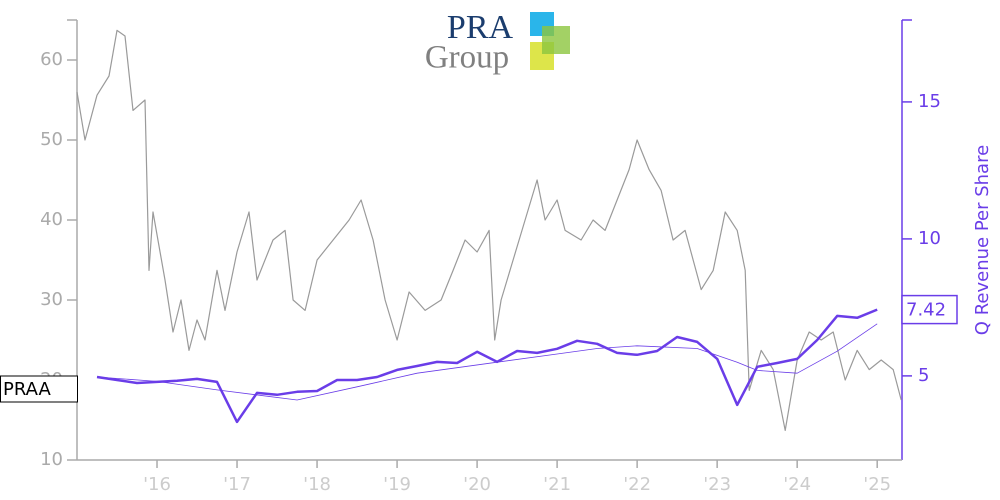 Image resolution: width=1000 pixels, height=500 pixels. Describe the element at coordinates (717, 484) in the screenshot. I see `x-tick-label: '23` at that location.